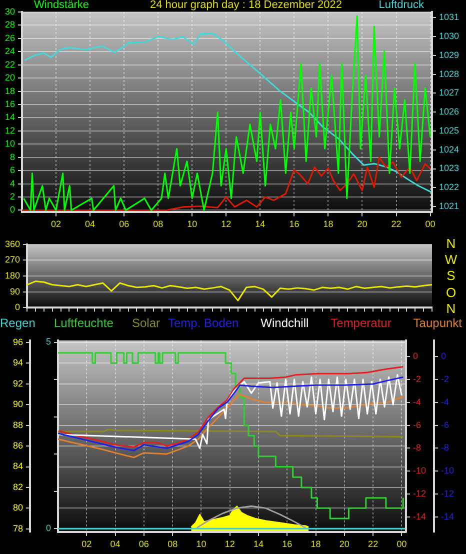 The width and height of the screenshot is (466, 554). What do you see at coordinates (419, 517) in the screenshot?
I see `y2-tick-label: -14` at bounding box center [419, 517].